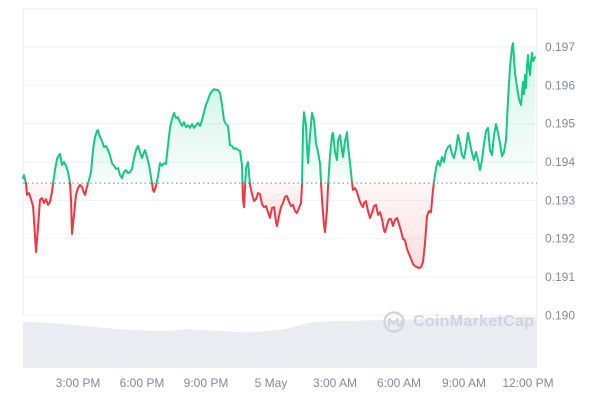  What do you see at coordinates (560, 85) in the screenshot?
I see `y-axis-label: 0.196` at bounding box center [560, 85].